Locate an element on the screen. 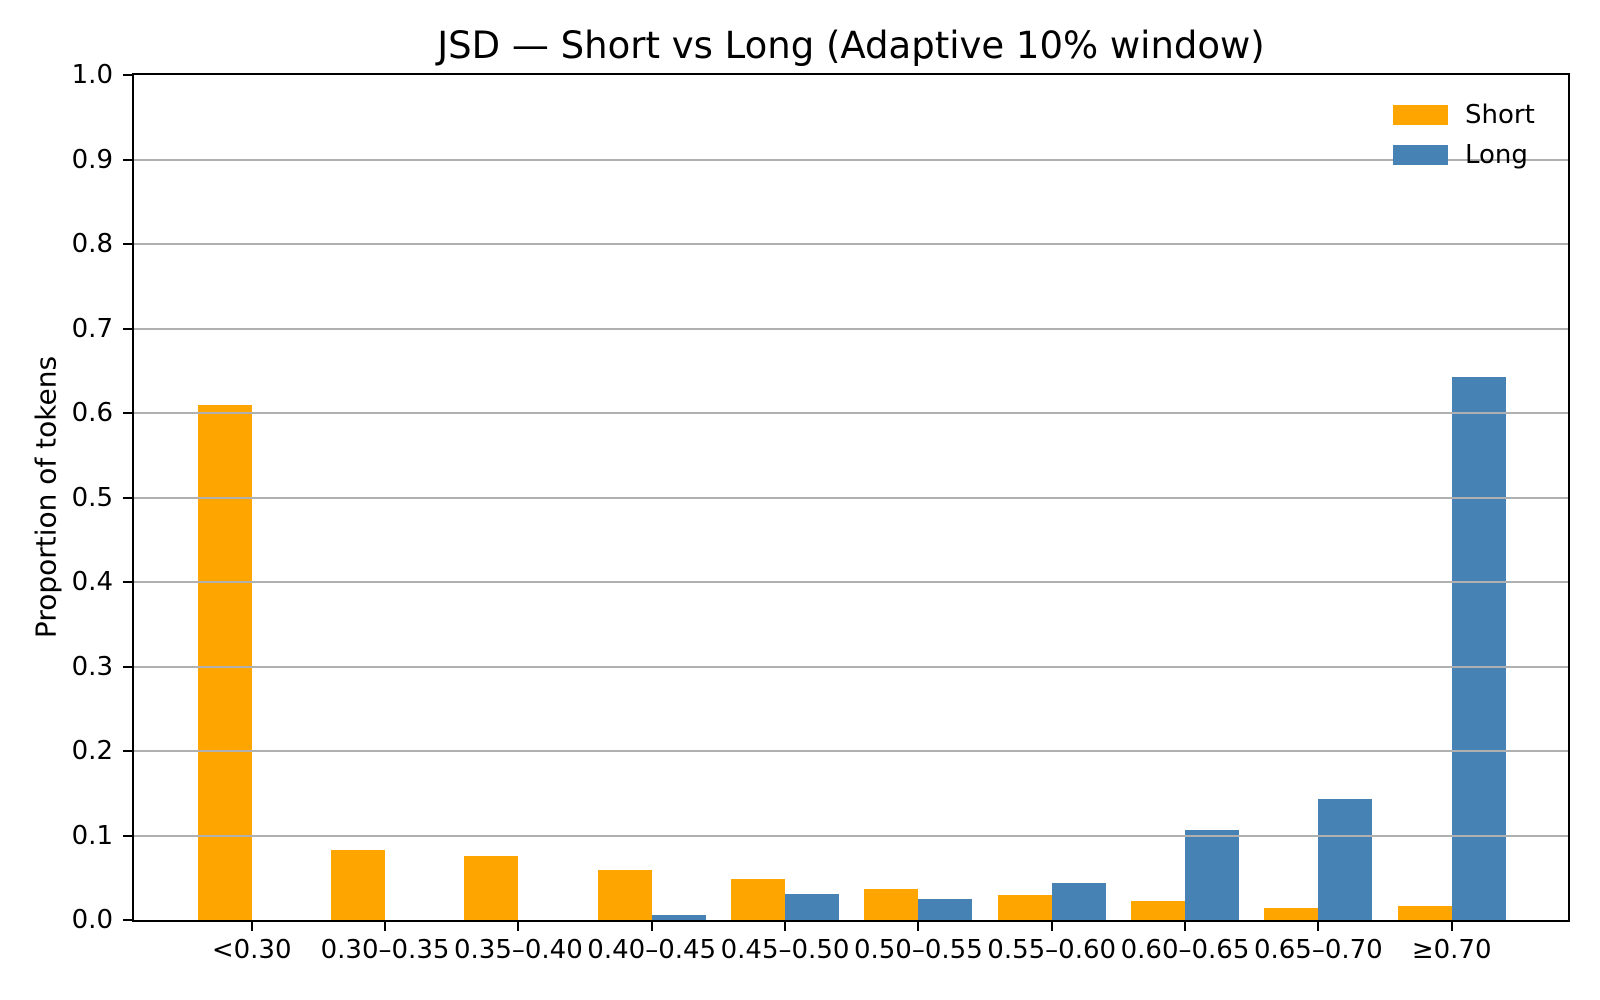  gridline-0.3 is located at coordinates (851, 667).